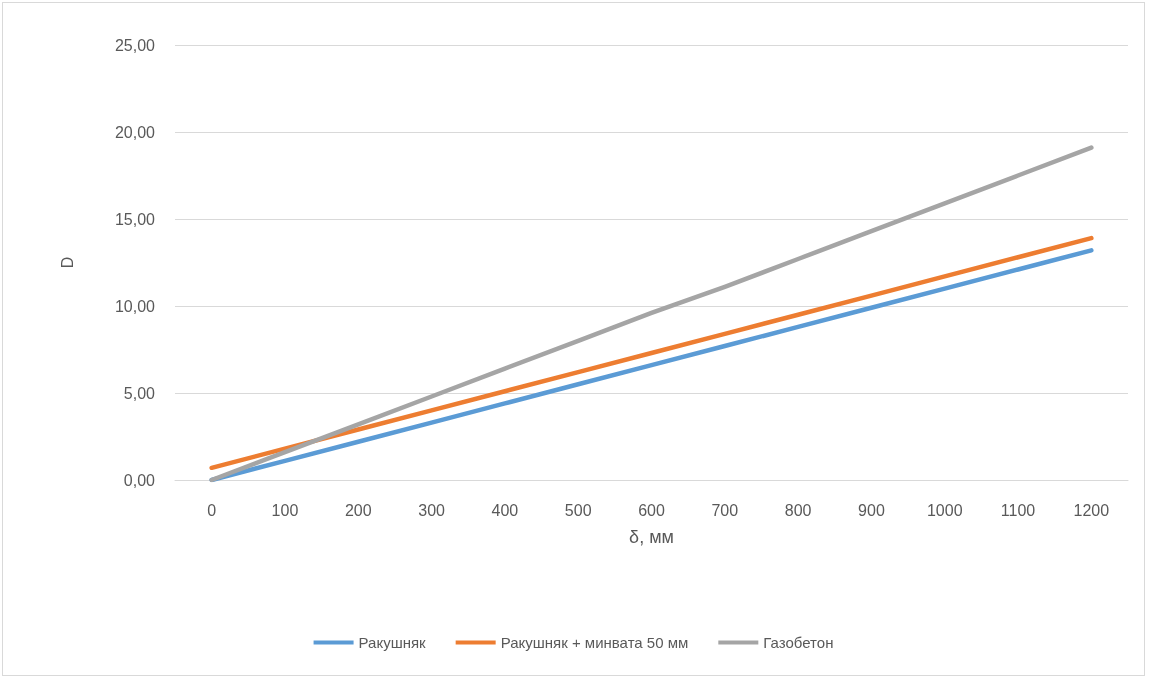  I want to click on legend-label: Ракушняк + минвата 50 мм, so click(594, 642).